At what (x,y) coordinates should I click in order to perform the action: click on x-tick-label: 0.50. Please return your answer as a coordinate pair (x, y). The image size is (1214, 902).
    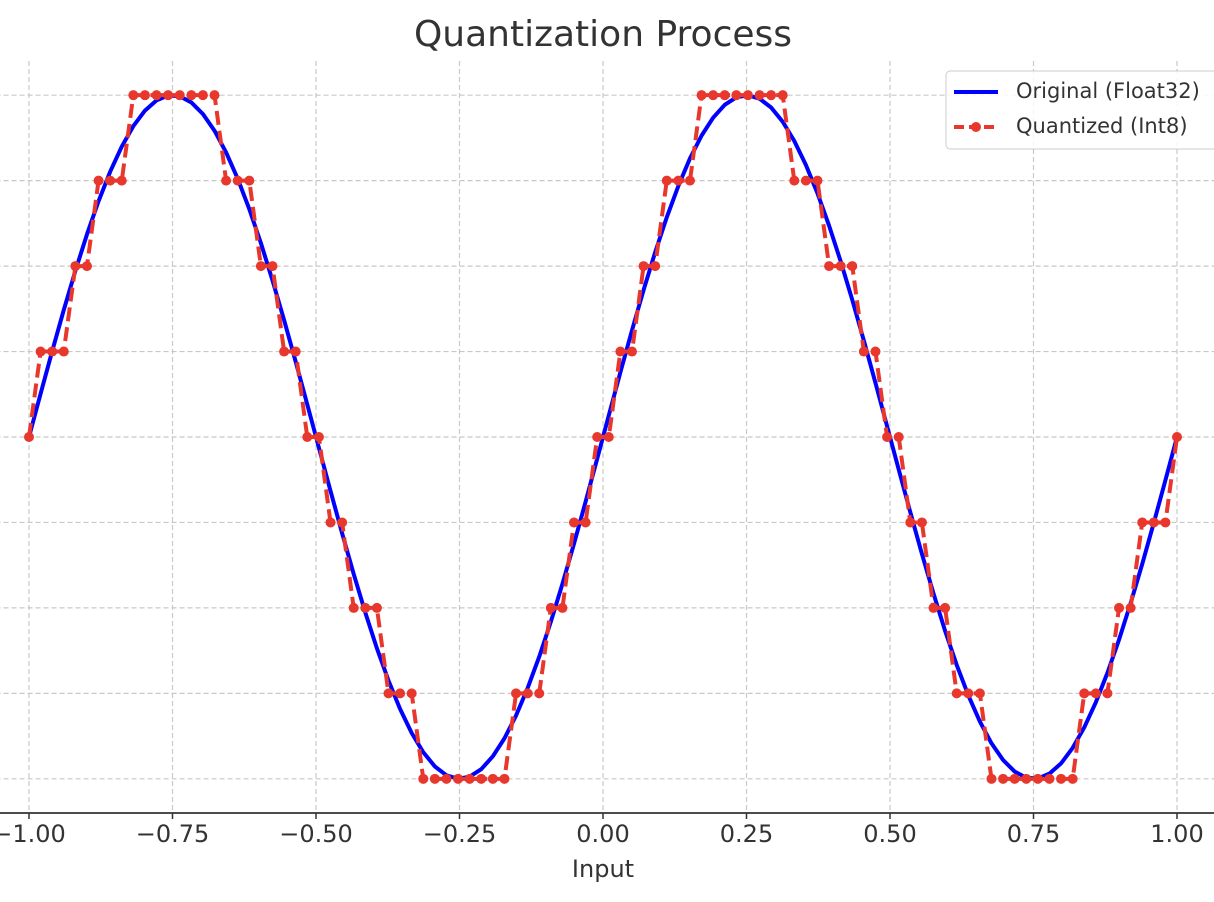
    Looking at the image, I should click on (889, 834).